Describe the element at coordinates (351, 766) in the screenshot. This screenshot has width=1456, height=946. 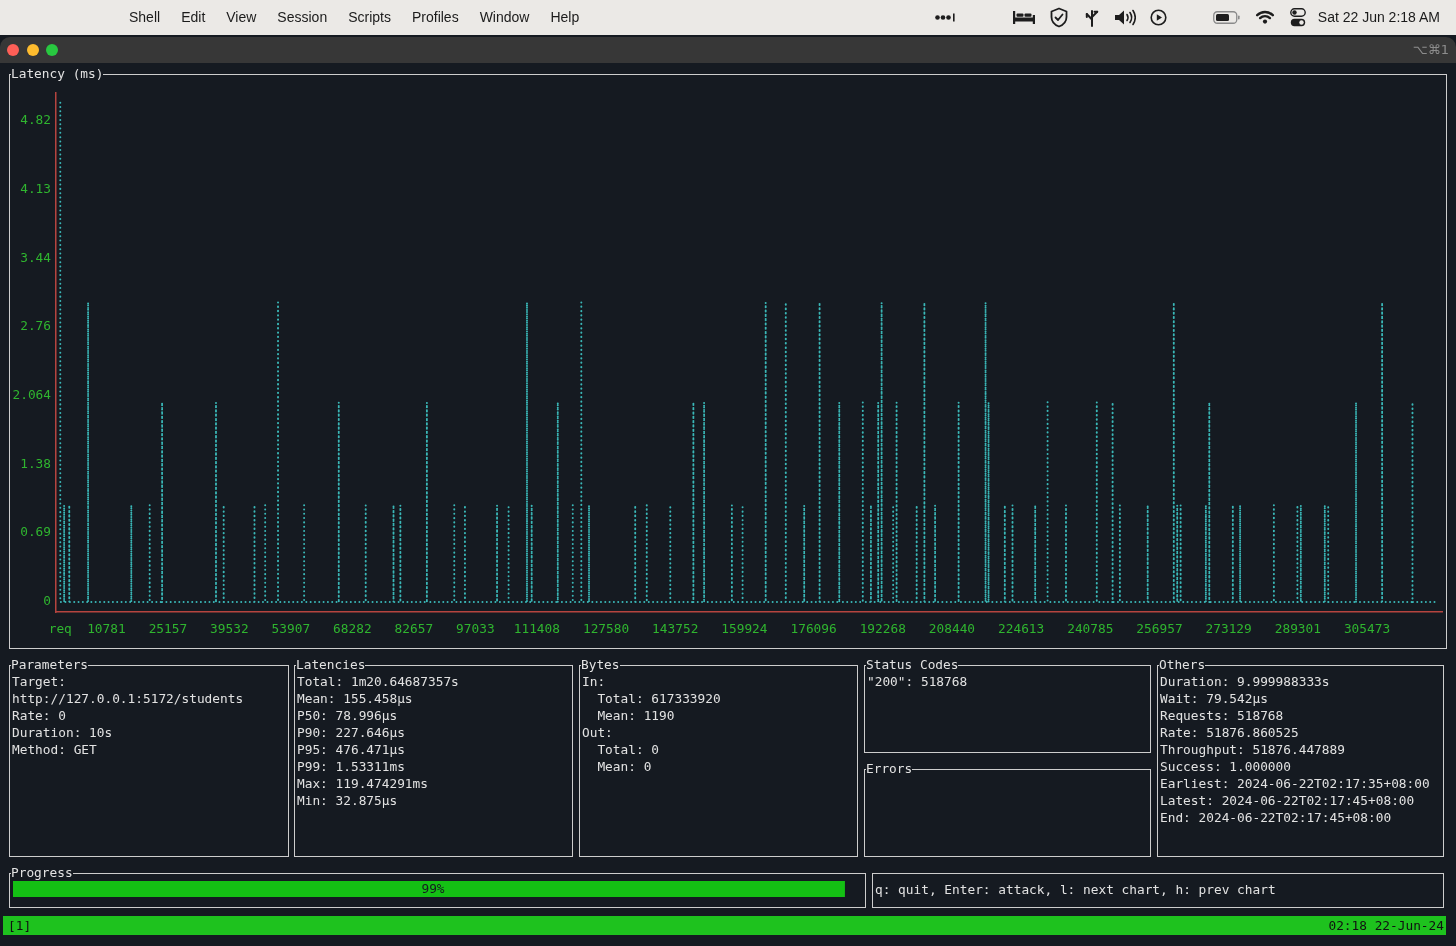
I see `text: P99: 1.53311ms` at that location.